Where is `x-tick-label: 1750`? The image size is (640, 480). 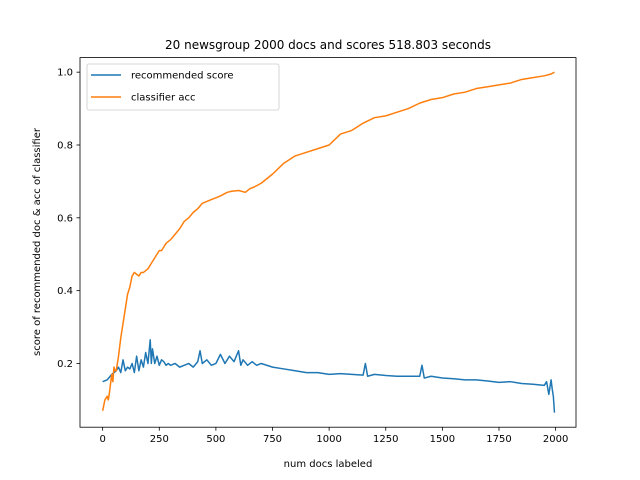
x-tick-label: 1750 is located at coordinates (498, 439).